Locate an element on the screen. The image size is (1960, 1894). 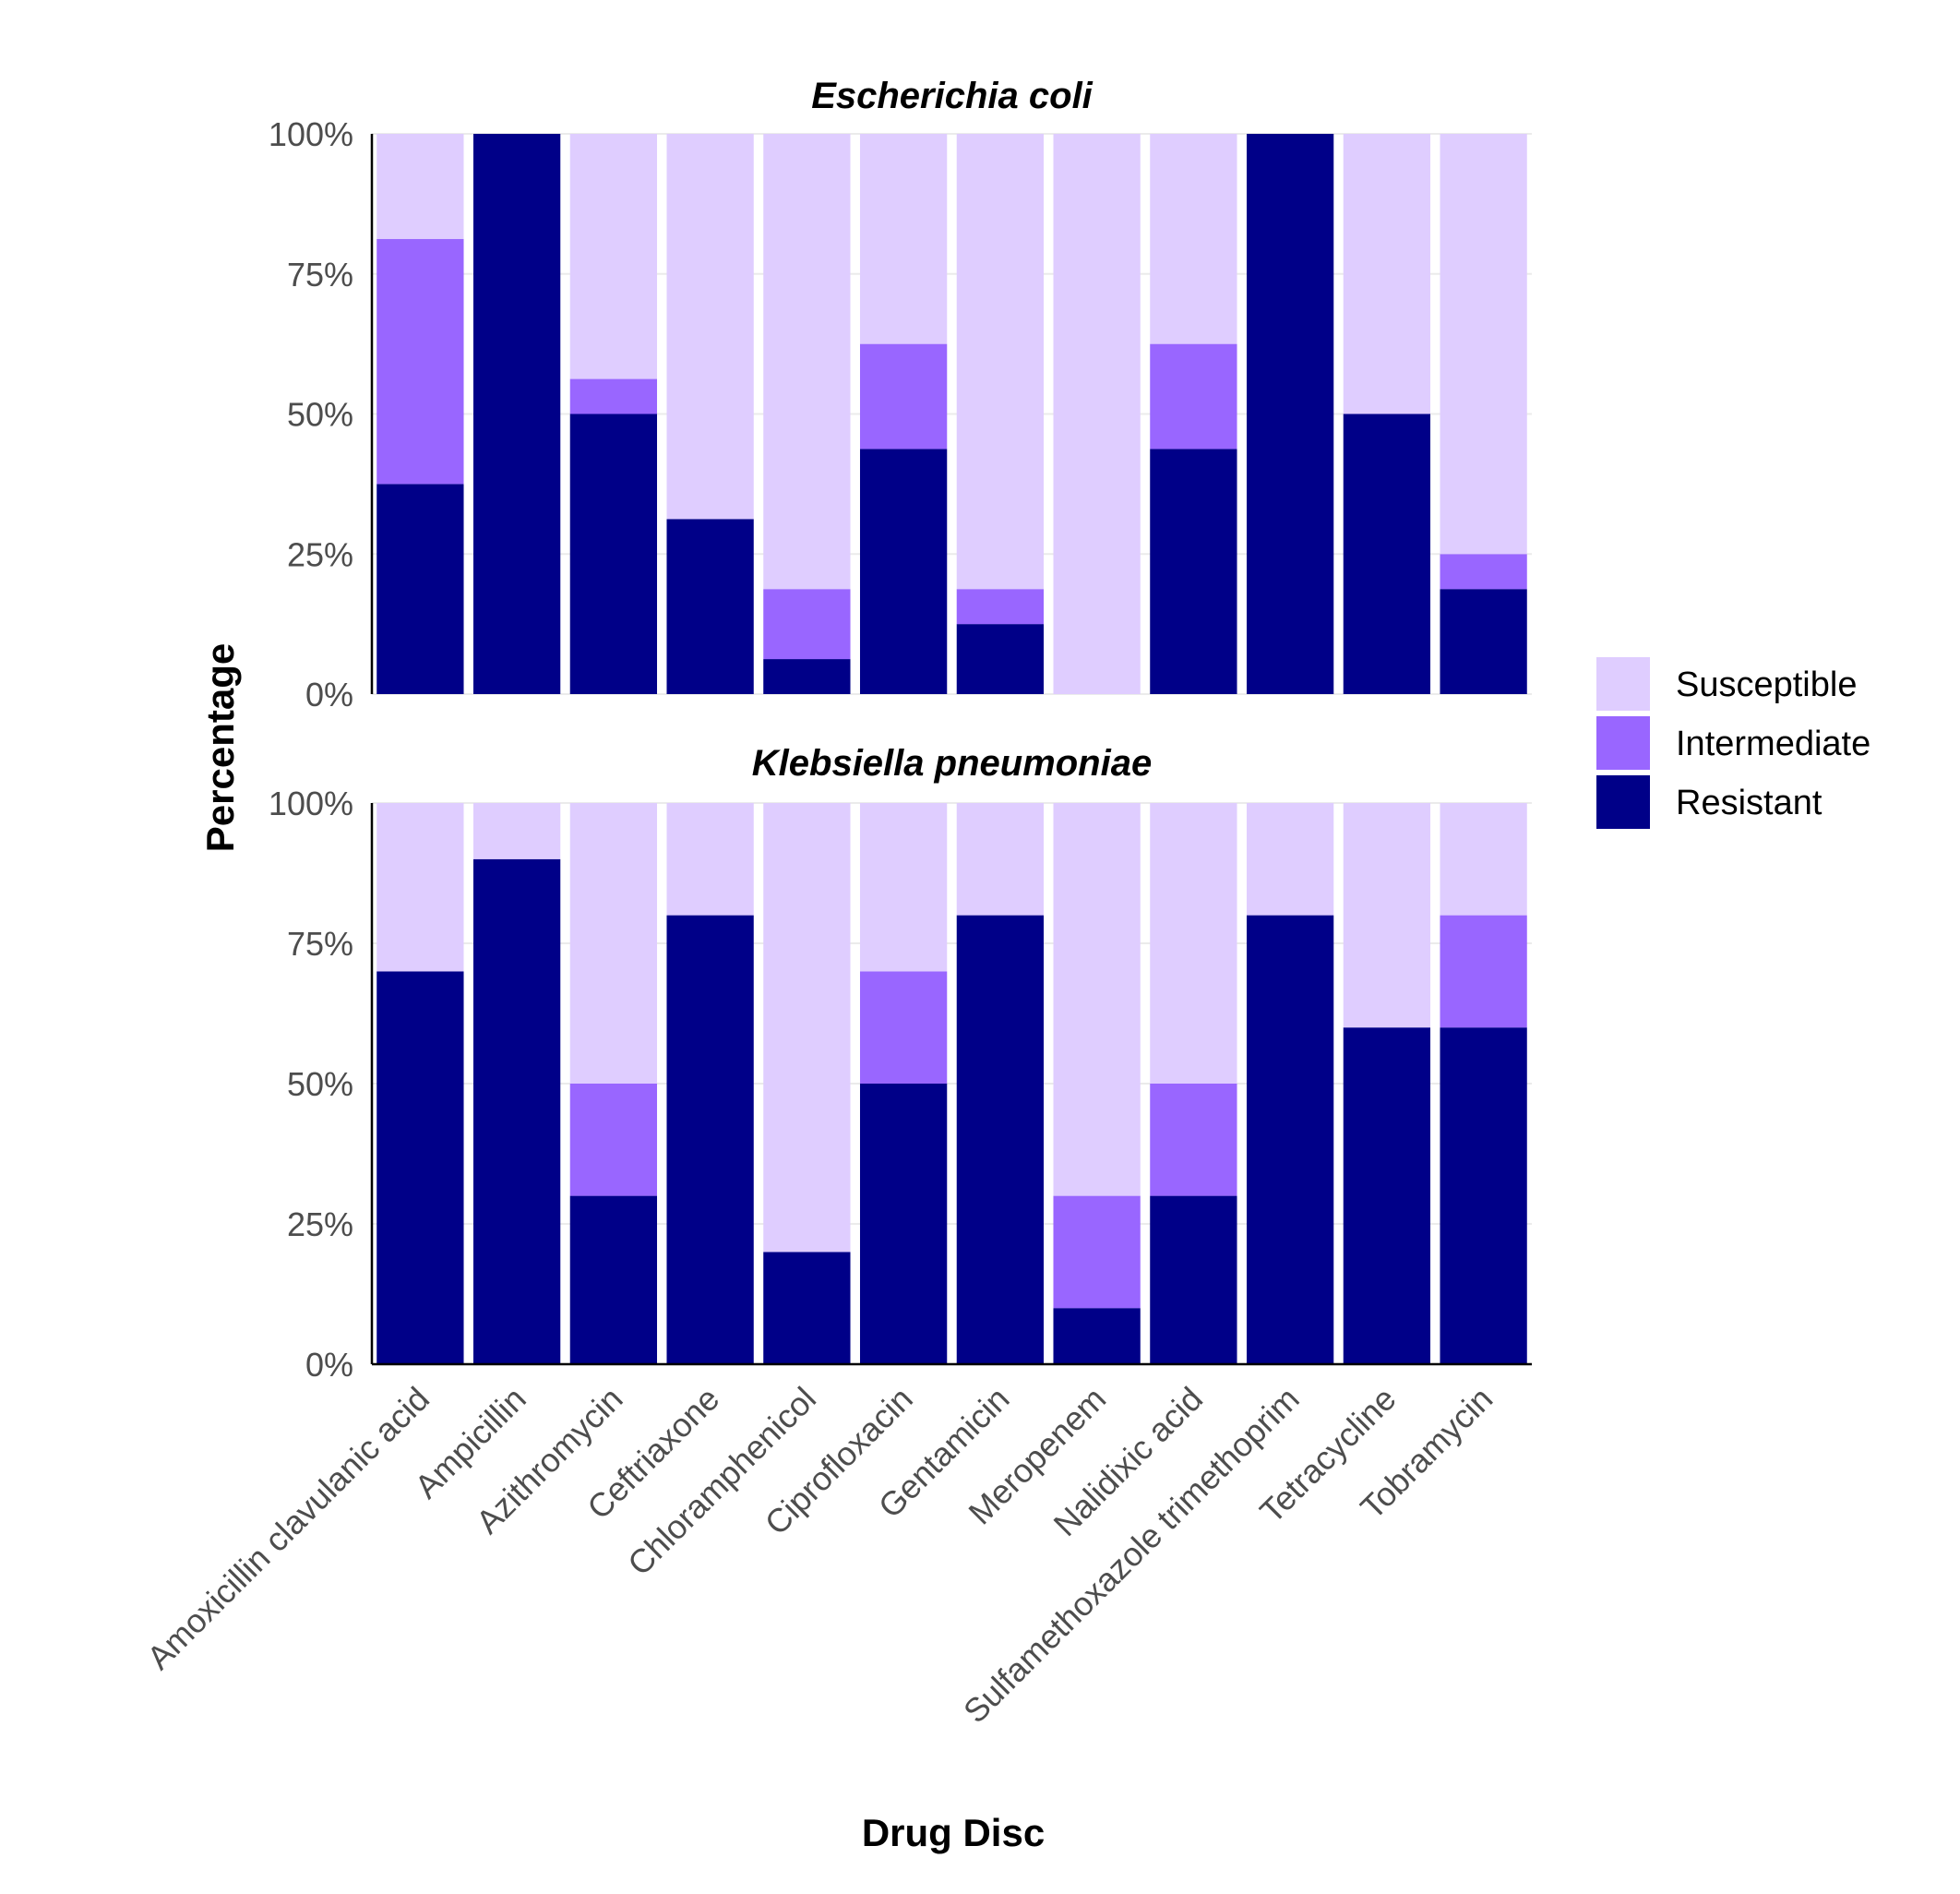
legend-swatch-intermediate is located at coordinates (1623, 743).